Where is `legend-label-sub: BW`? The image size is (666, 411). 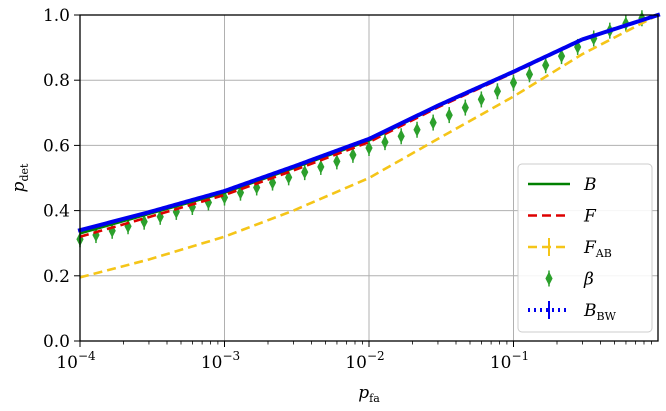 legend-label-sub: BW is located at coordinates (607, 316).